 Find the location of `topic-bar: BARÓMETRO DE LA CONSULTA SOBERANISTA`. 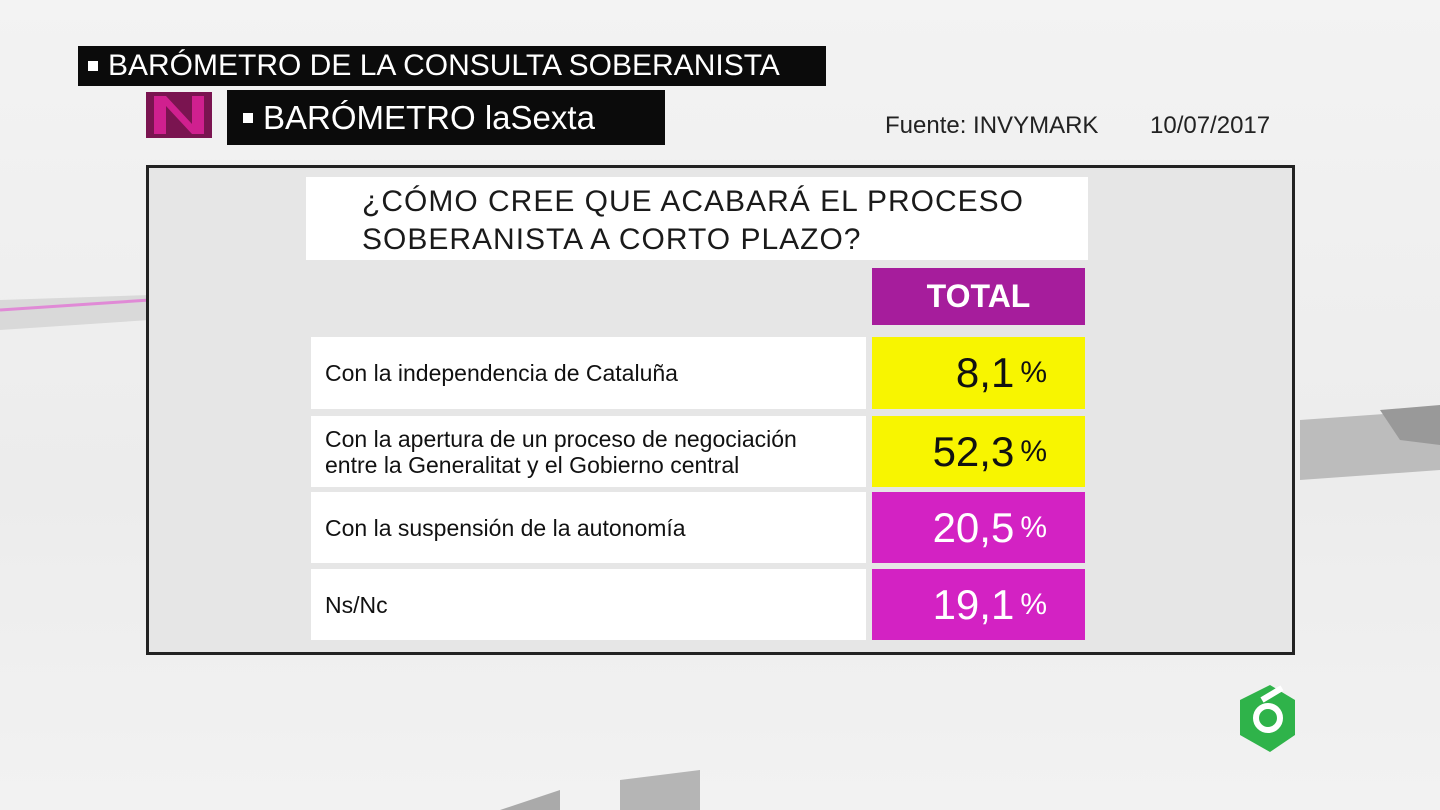

topic-bar: BARÓMETRO DE LA CONSULTA SOBERANISTA is located at coordinates (452, 66).